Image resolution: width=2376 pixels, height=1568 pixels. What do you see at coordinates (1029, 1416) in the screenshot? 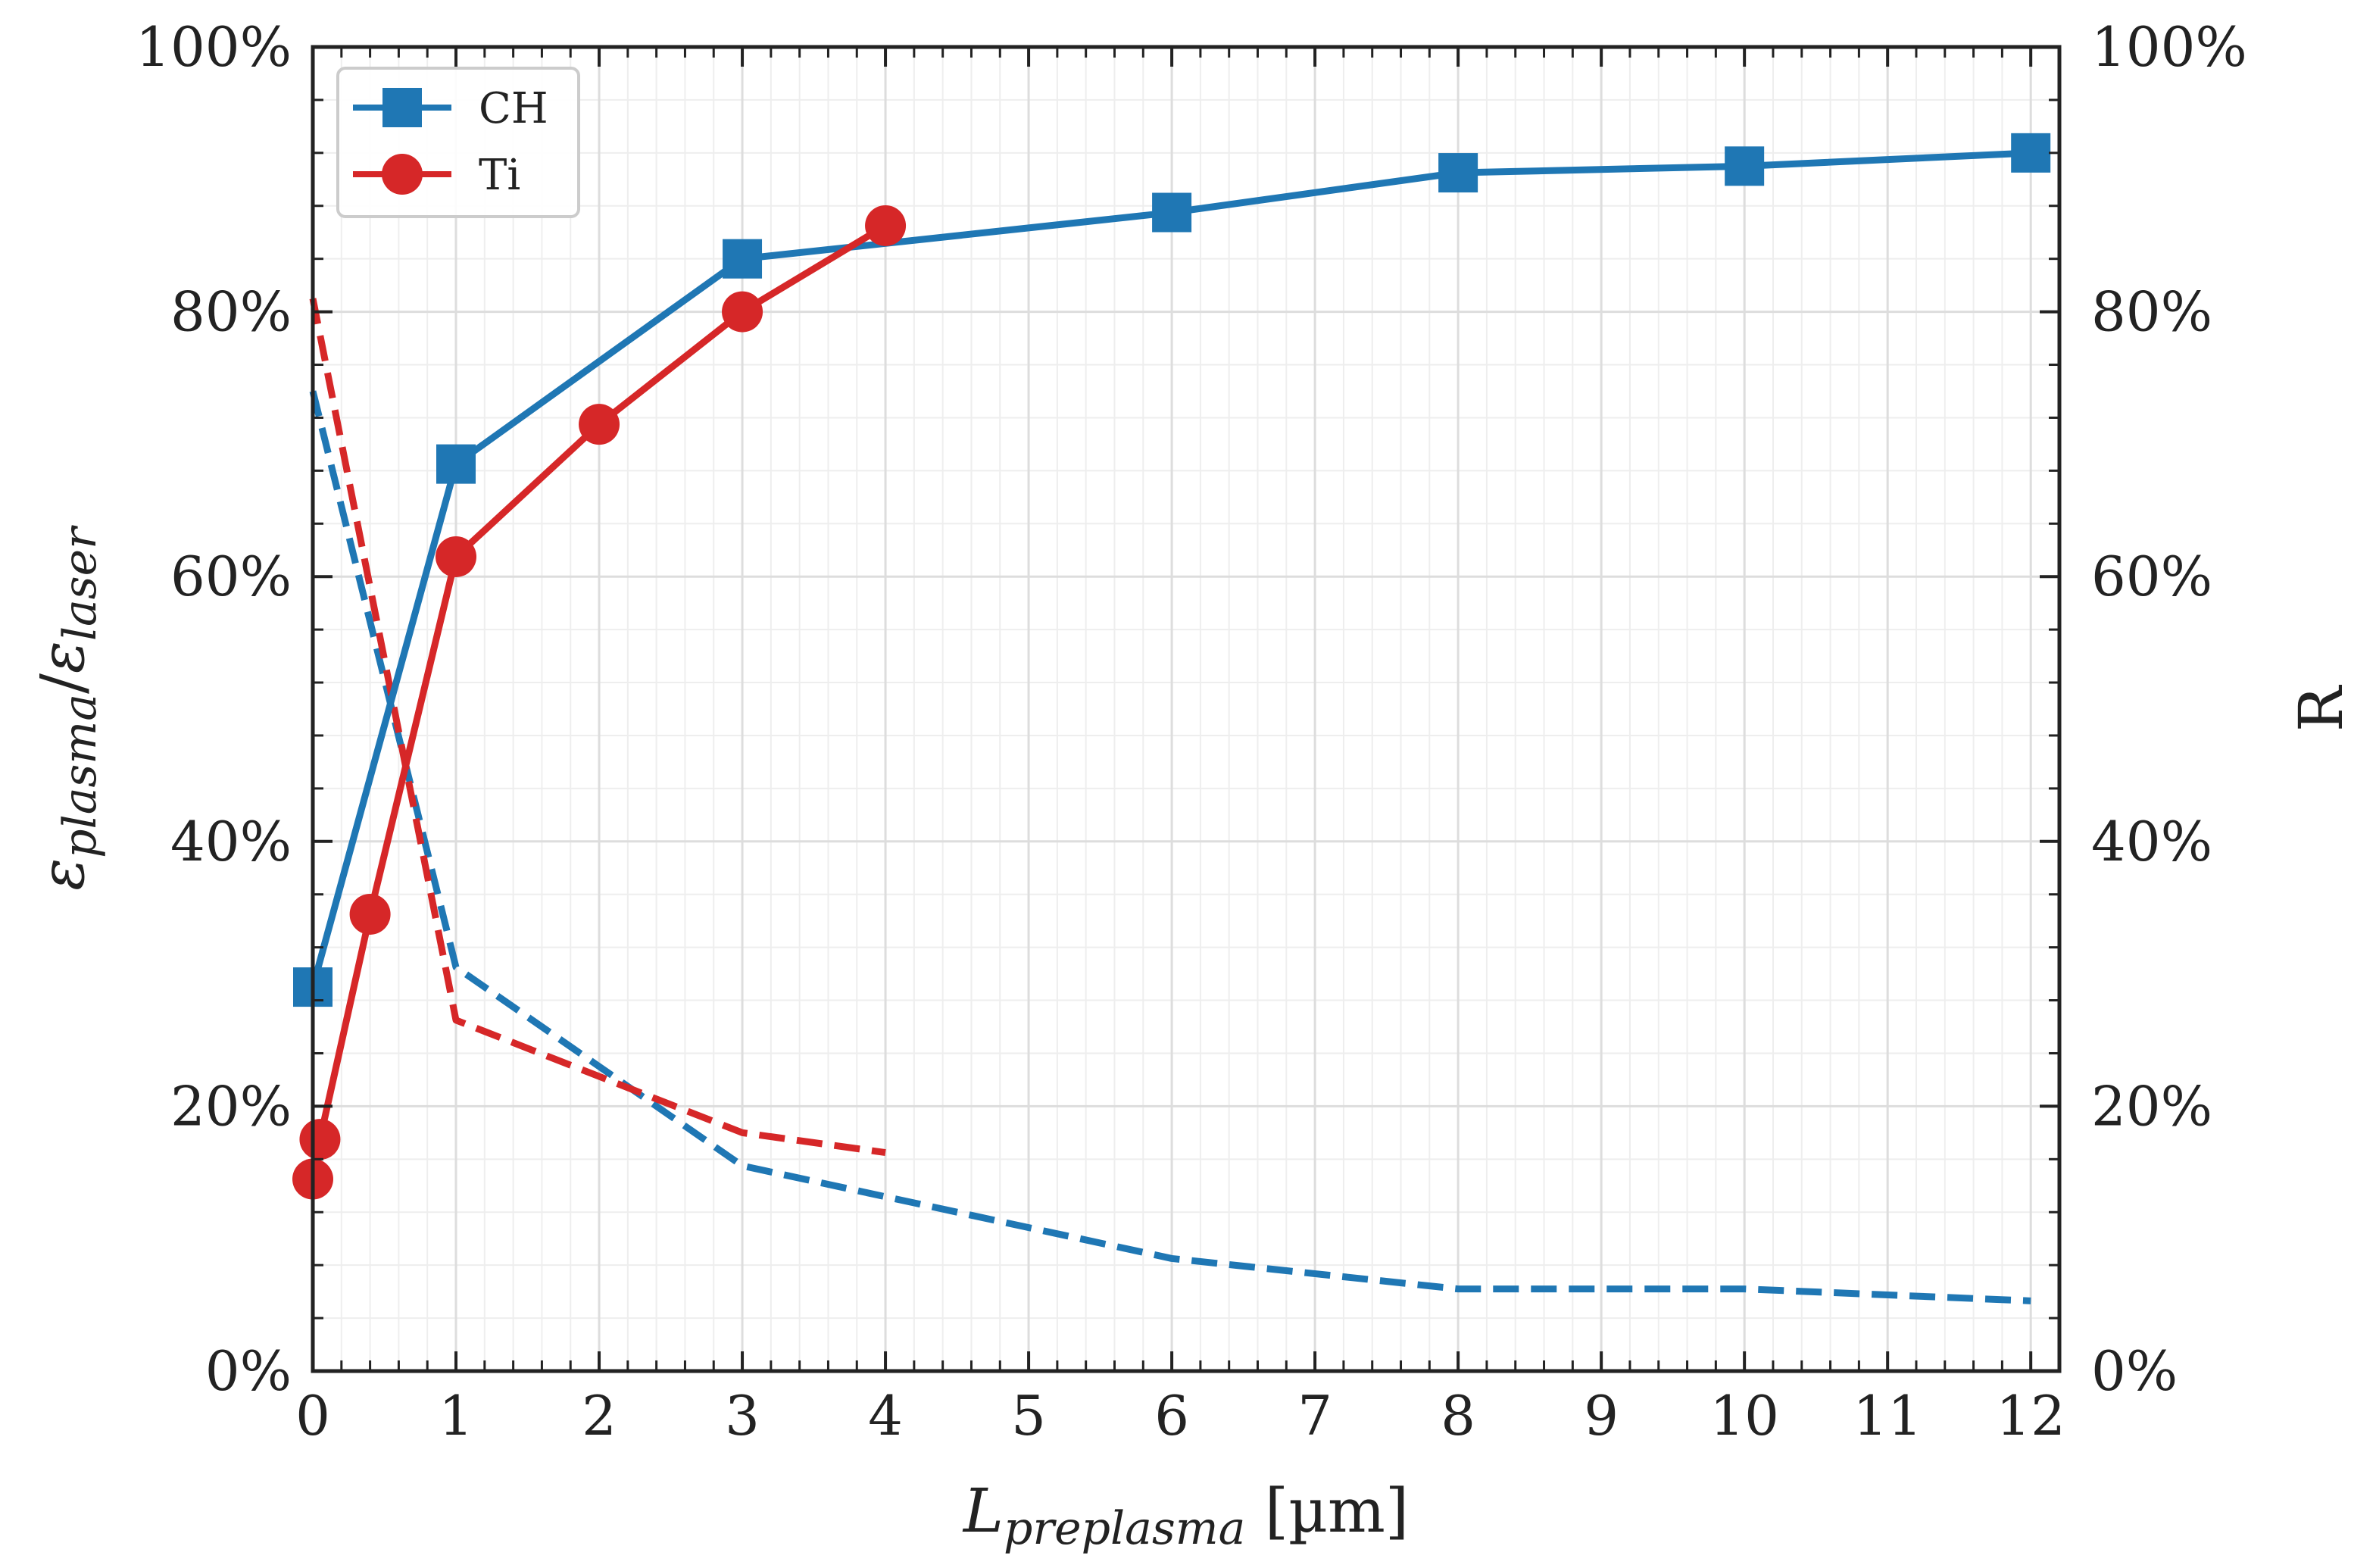
I see `x-tick-label: 5` at bounding box center [1029, 1416].